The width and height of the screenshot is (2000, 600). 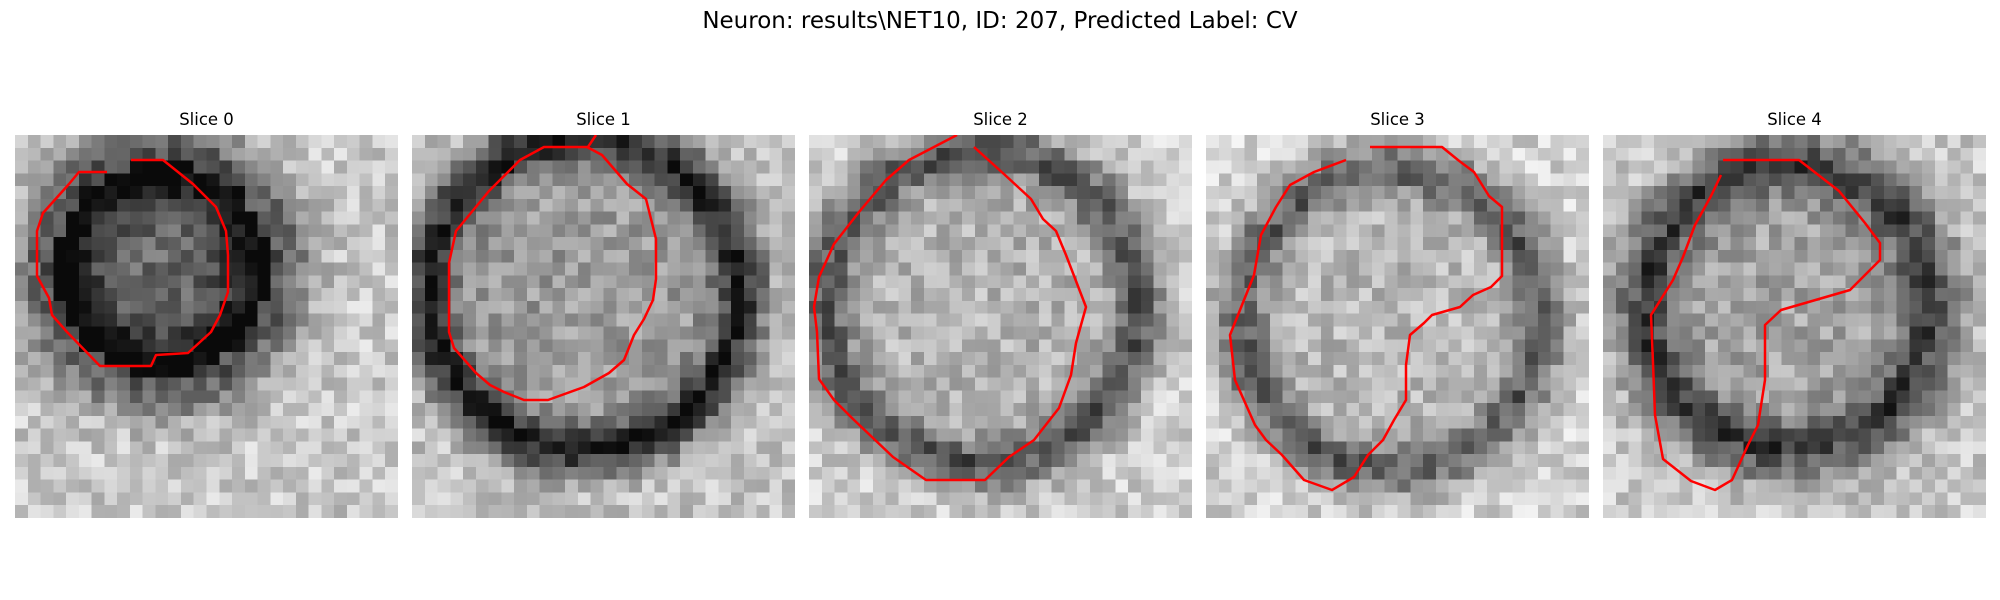 What do you see at coordinates (1000, 119) in the screenshot?
I see `slice-title-2: Slice 2` at bounding box center [1000, 119].